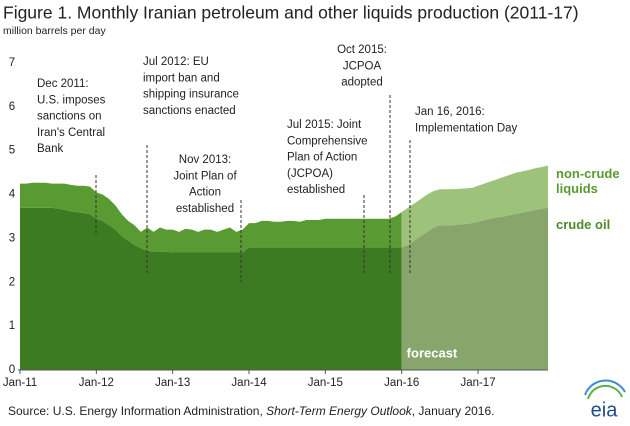  What do you see at coordinates (205, 193) in the screenshot?
I see `annotation-text: Action` at bounding box center [205, 193].